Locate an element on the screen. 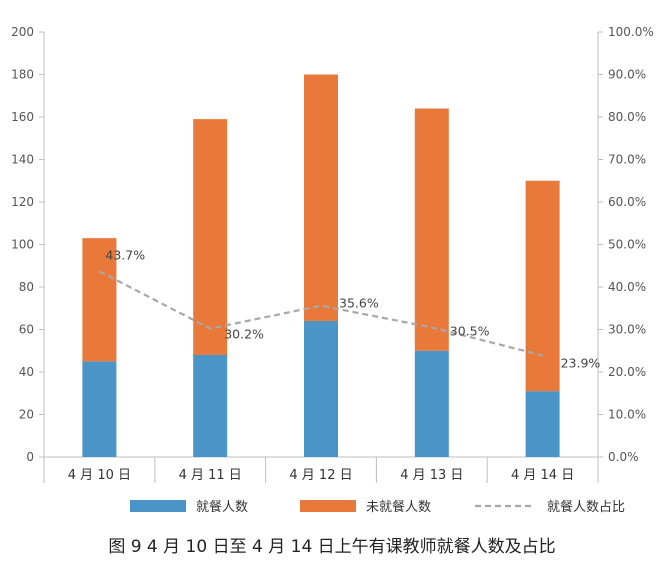 The width and height of the screenshot is (664, 574). right-tick-label: 20.0% is located at coordinates (627, 372).